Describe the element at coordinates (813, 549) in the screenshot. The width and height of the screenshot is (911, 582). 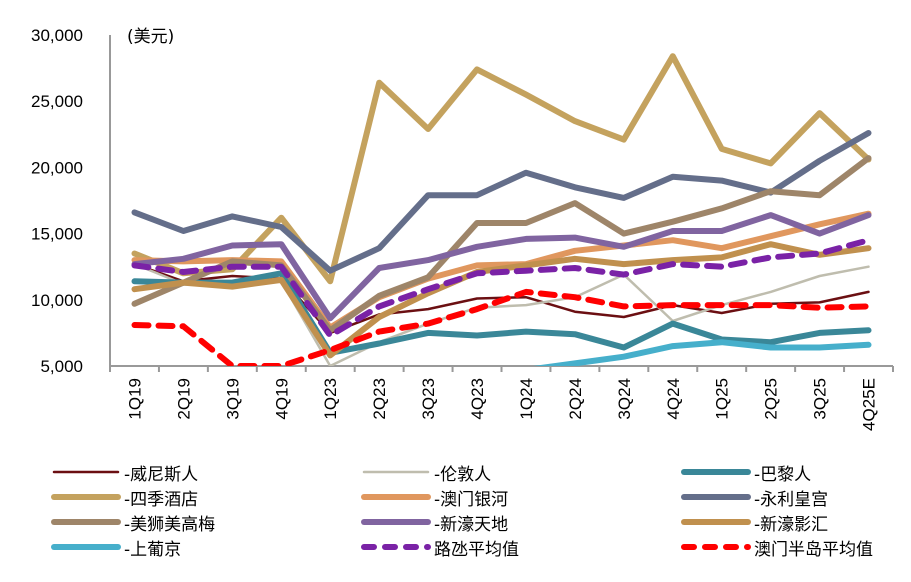
I see `legend-label: 澳门半岛平均值` at that location.